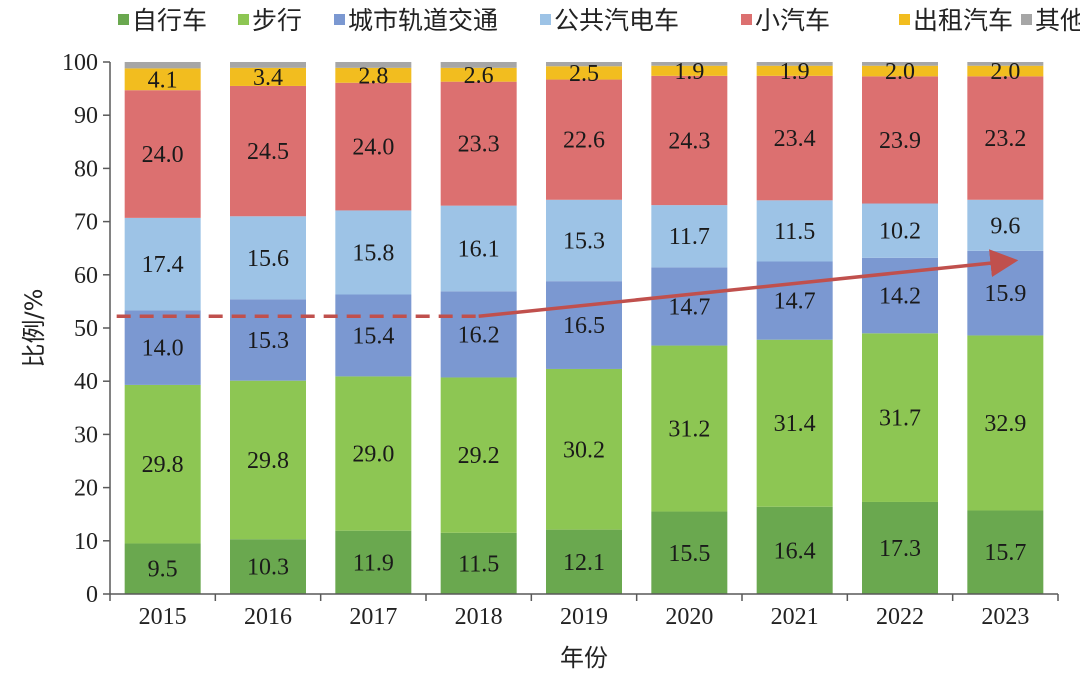  I want to click on y-tick-label: 100, so click(80, 63).